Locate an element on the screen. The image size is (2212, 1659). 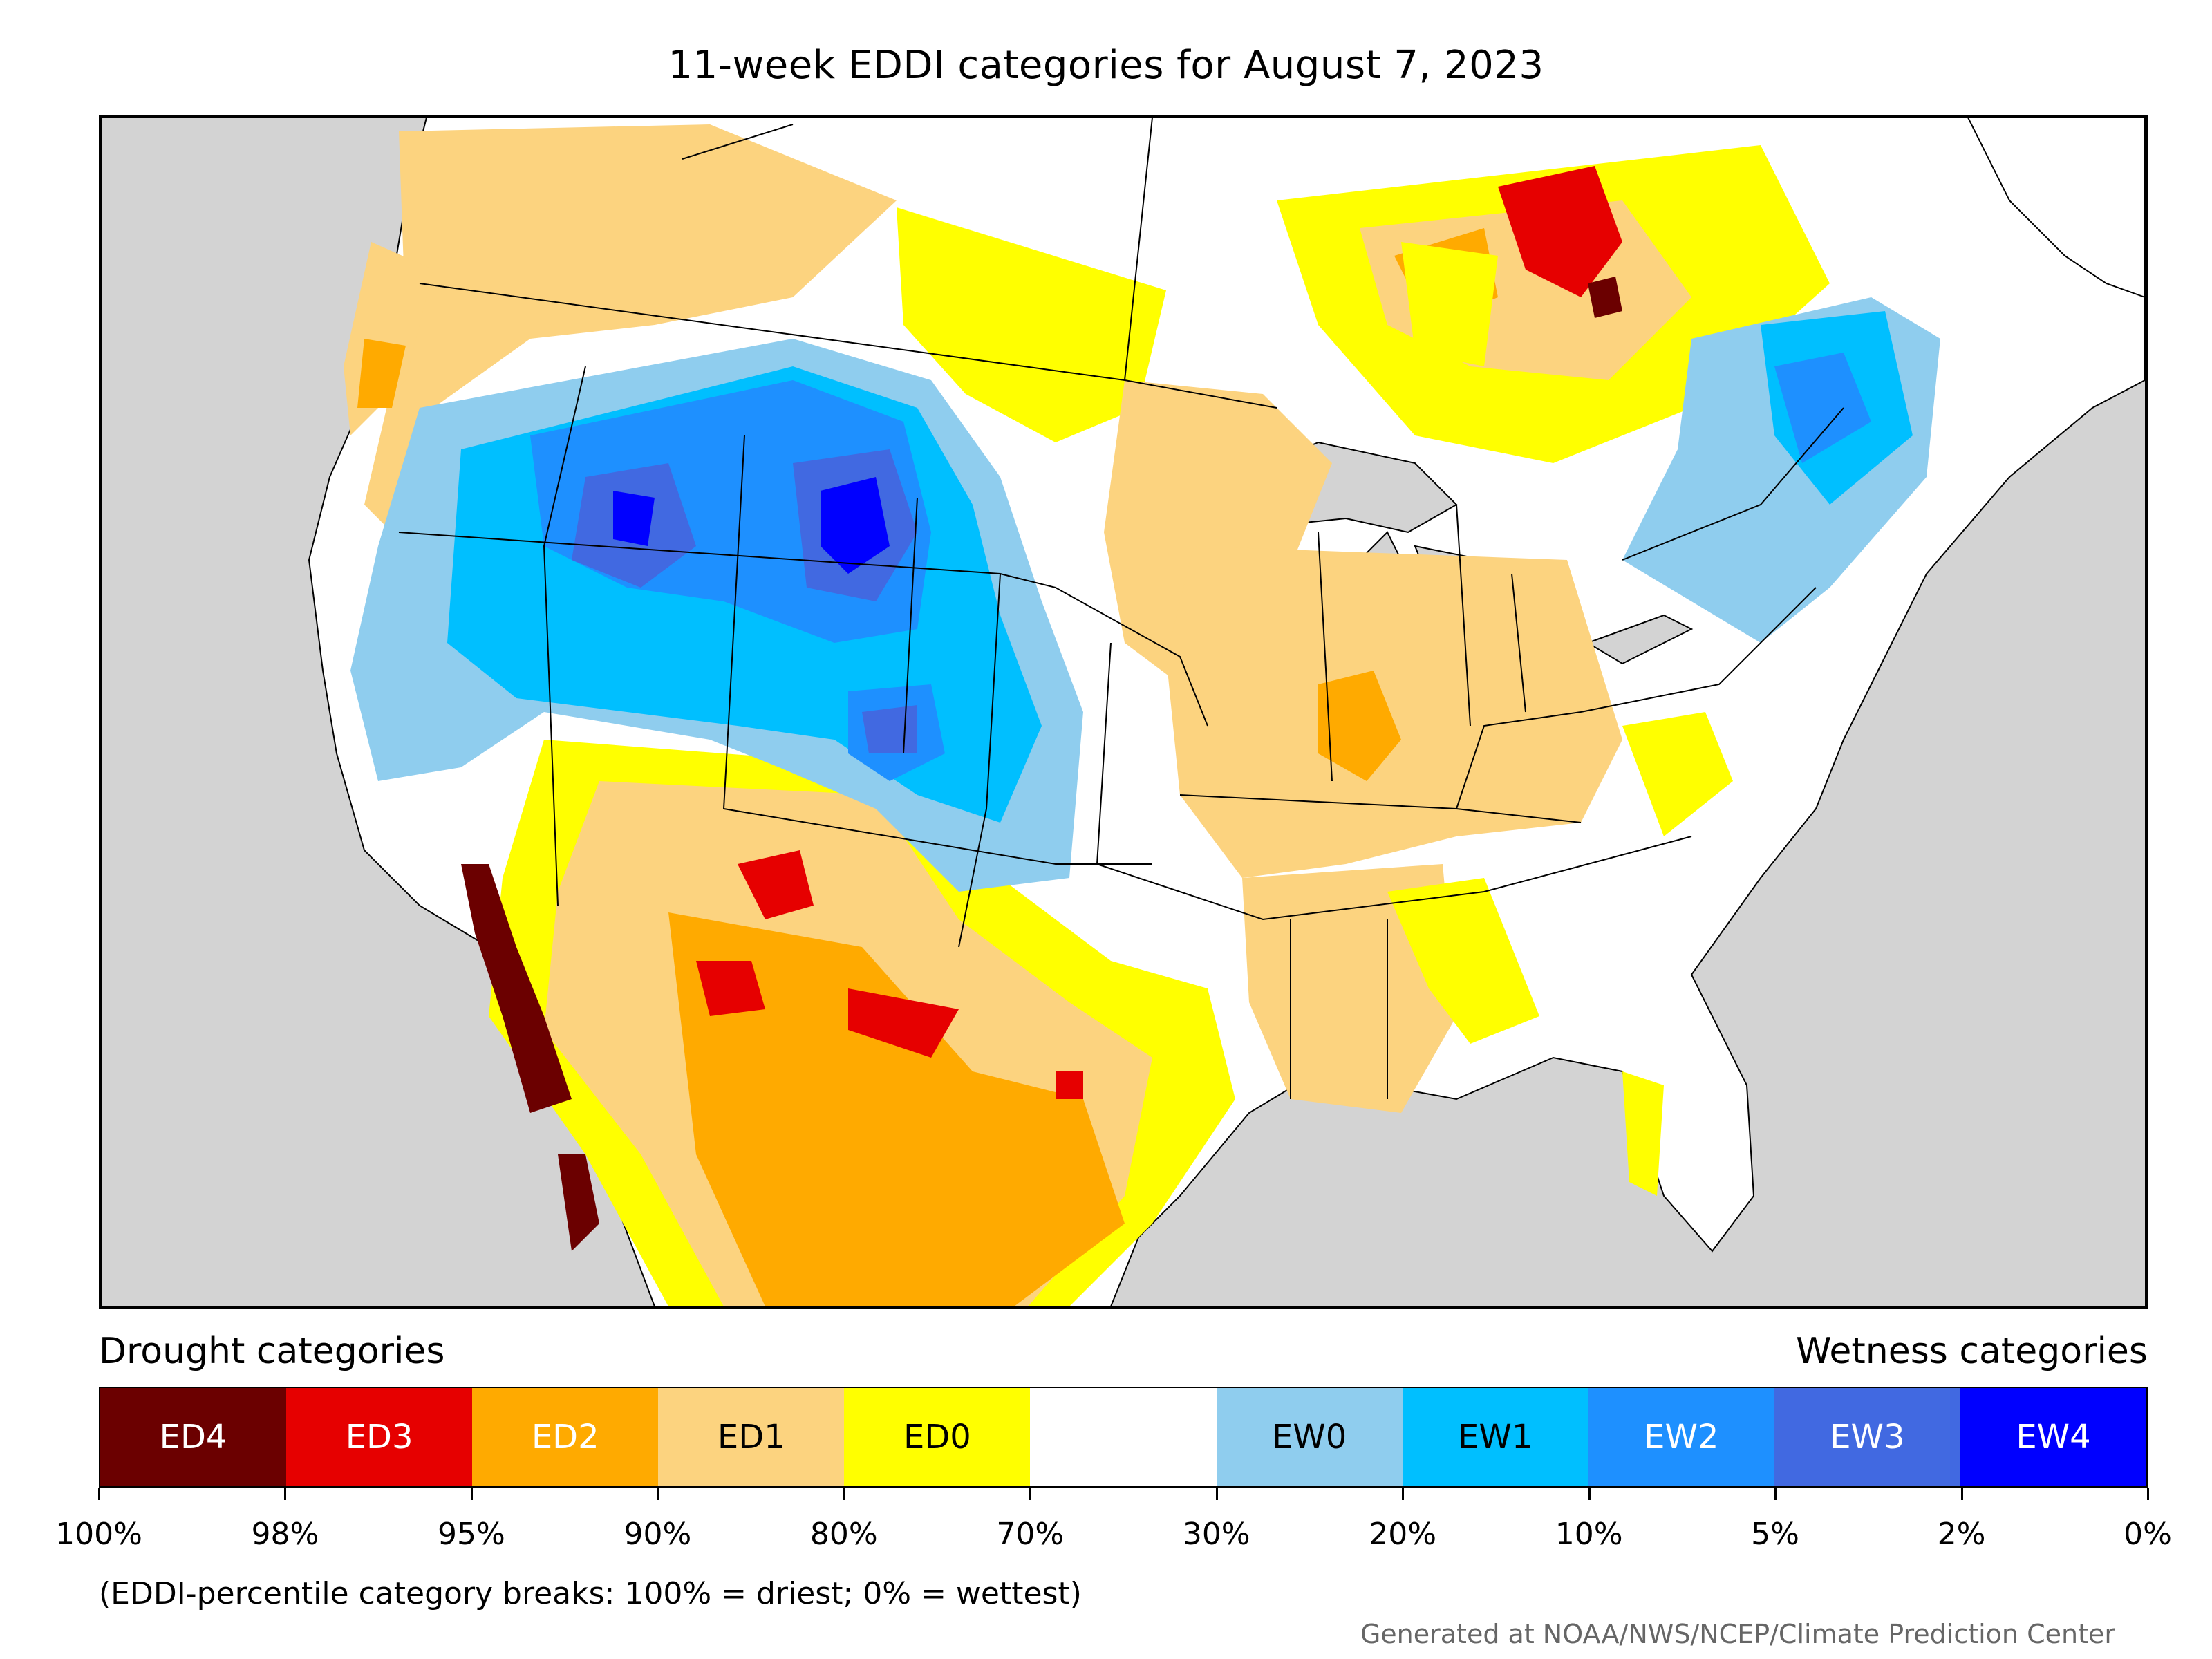
legend-ed1: ED1 is located at coordinates (751, 1437).